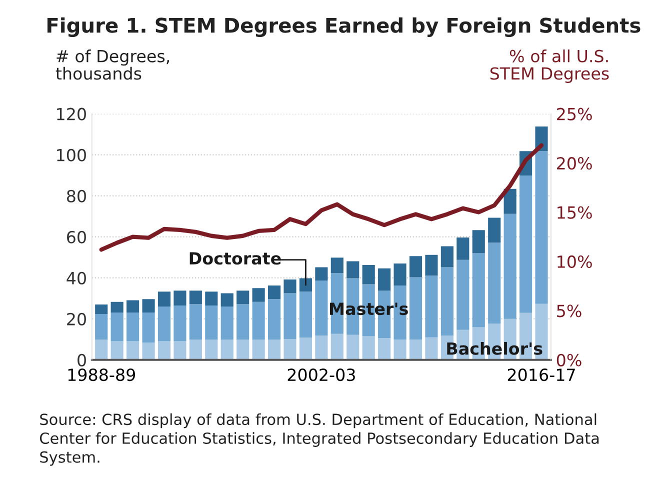 This screenshot has height=495, width=652. Describe the element at coordinates (574, 114) in the screenshot. I see `y2-tick-label: 25%` at that location.